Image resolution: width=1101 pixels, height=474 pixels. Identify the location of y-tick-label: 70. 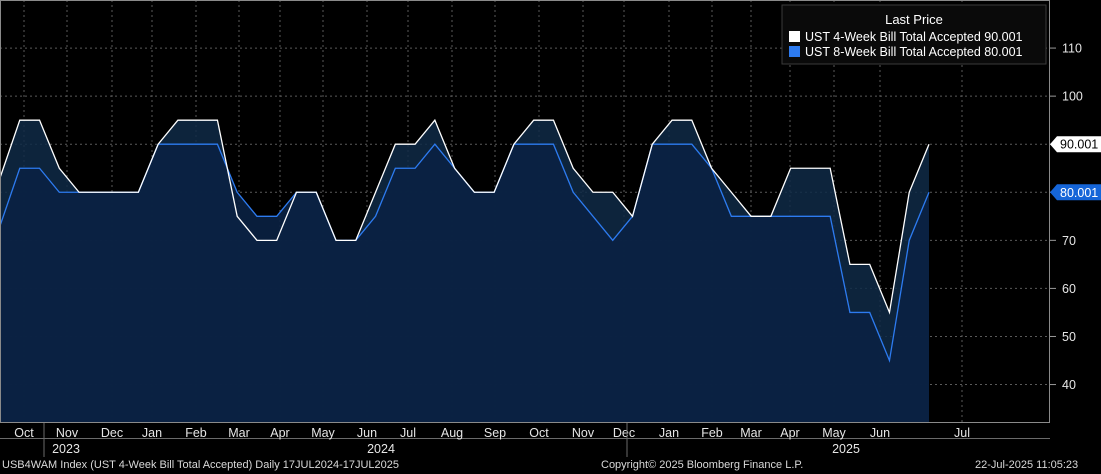
(1069, 241).